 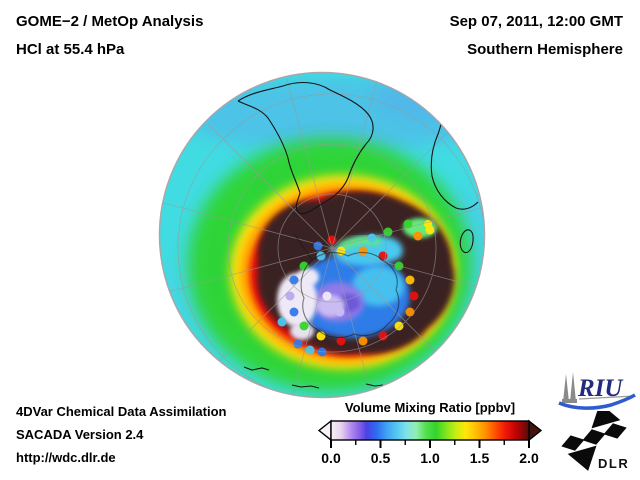 What do you see at coordinates (66, 457) in the screenshot?
I see `data-url: http://wdc.dlr.de` at bounding box center [66, 457].